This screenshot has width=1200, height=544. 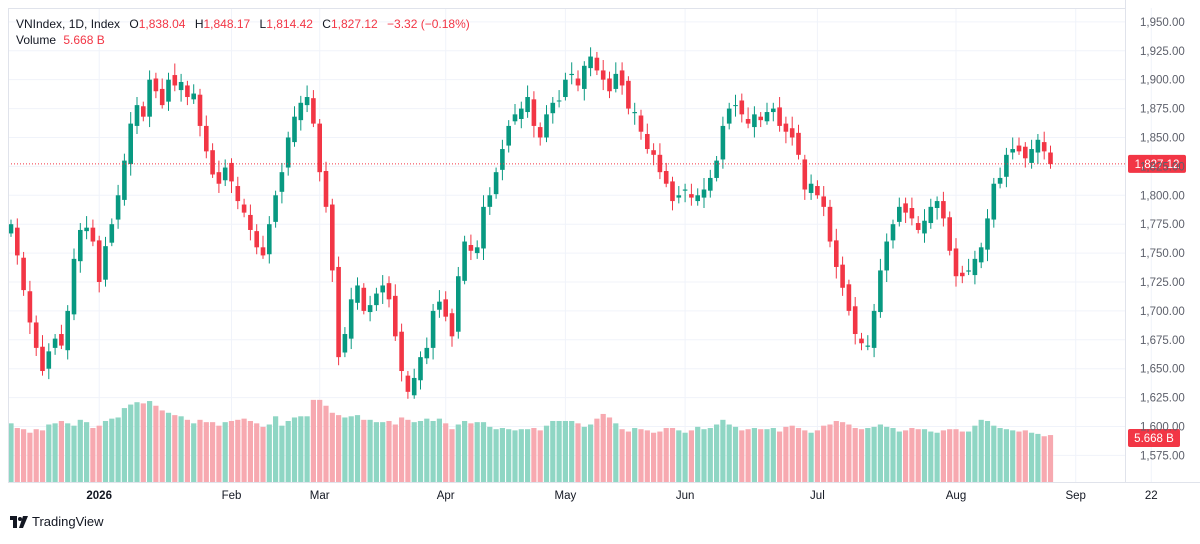 I want to click on open-label: O, so click(x=134, y=24).